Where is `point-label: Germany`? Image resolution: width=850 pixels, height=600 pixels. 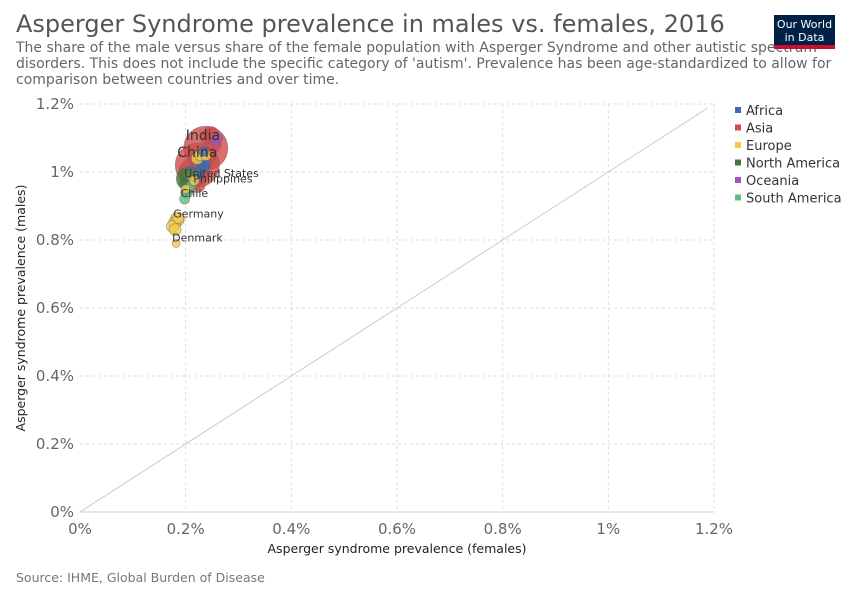 point-label: Germany is located at coordinates (198, 214).